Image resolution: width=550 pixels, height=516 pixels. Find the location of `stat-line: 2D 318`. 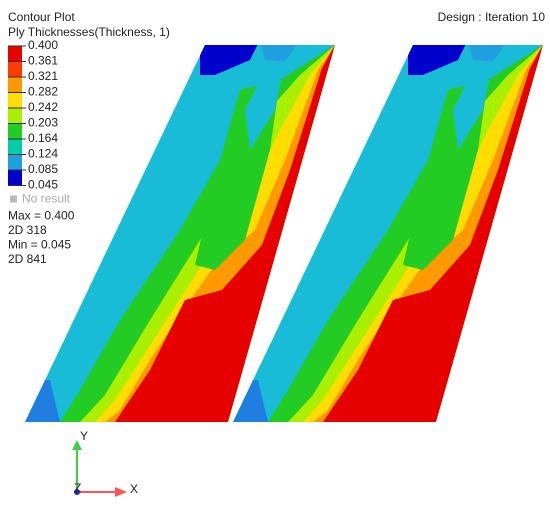

stat-line: 2D 318 is located at coordinates (27, 230).